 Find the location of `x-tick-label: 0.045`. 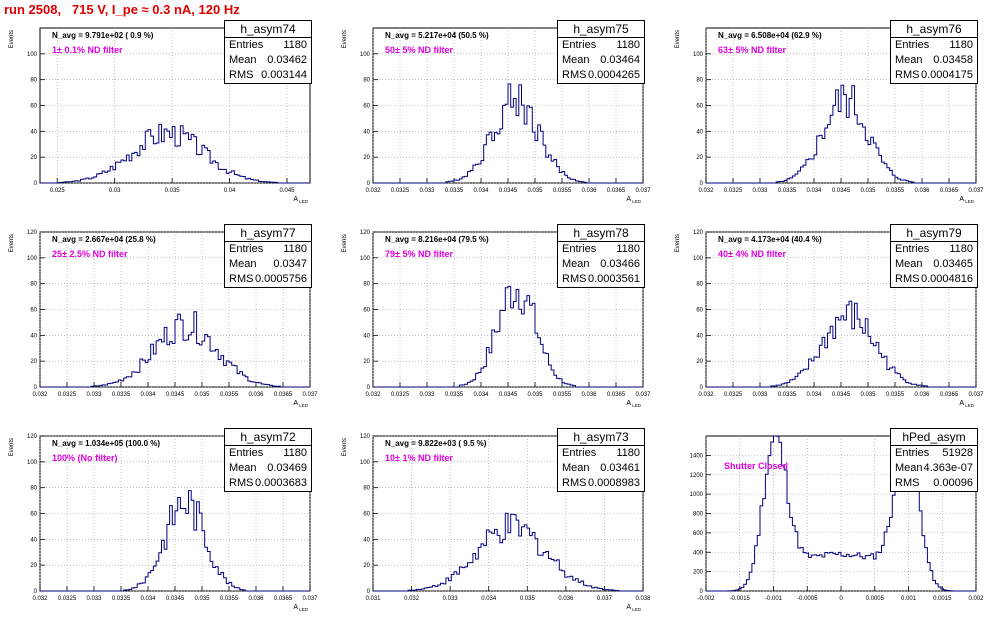

x-tick-label: 0.045 is located at coordinates (288, 191).